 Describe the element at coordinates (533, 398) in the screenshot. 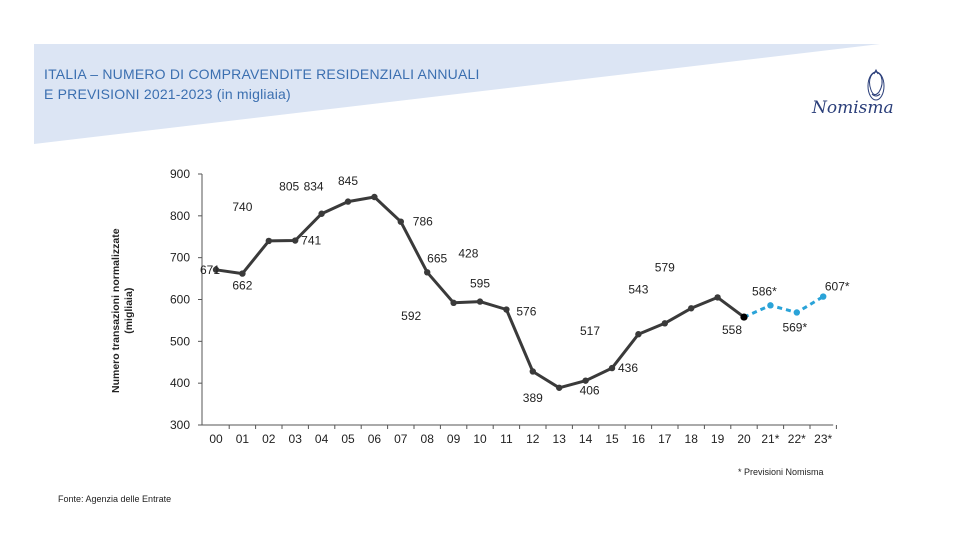

I see `data-label: 389` at that location.